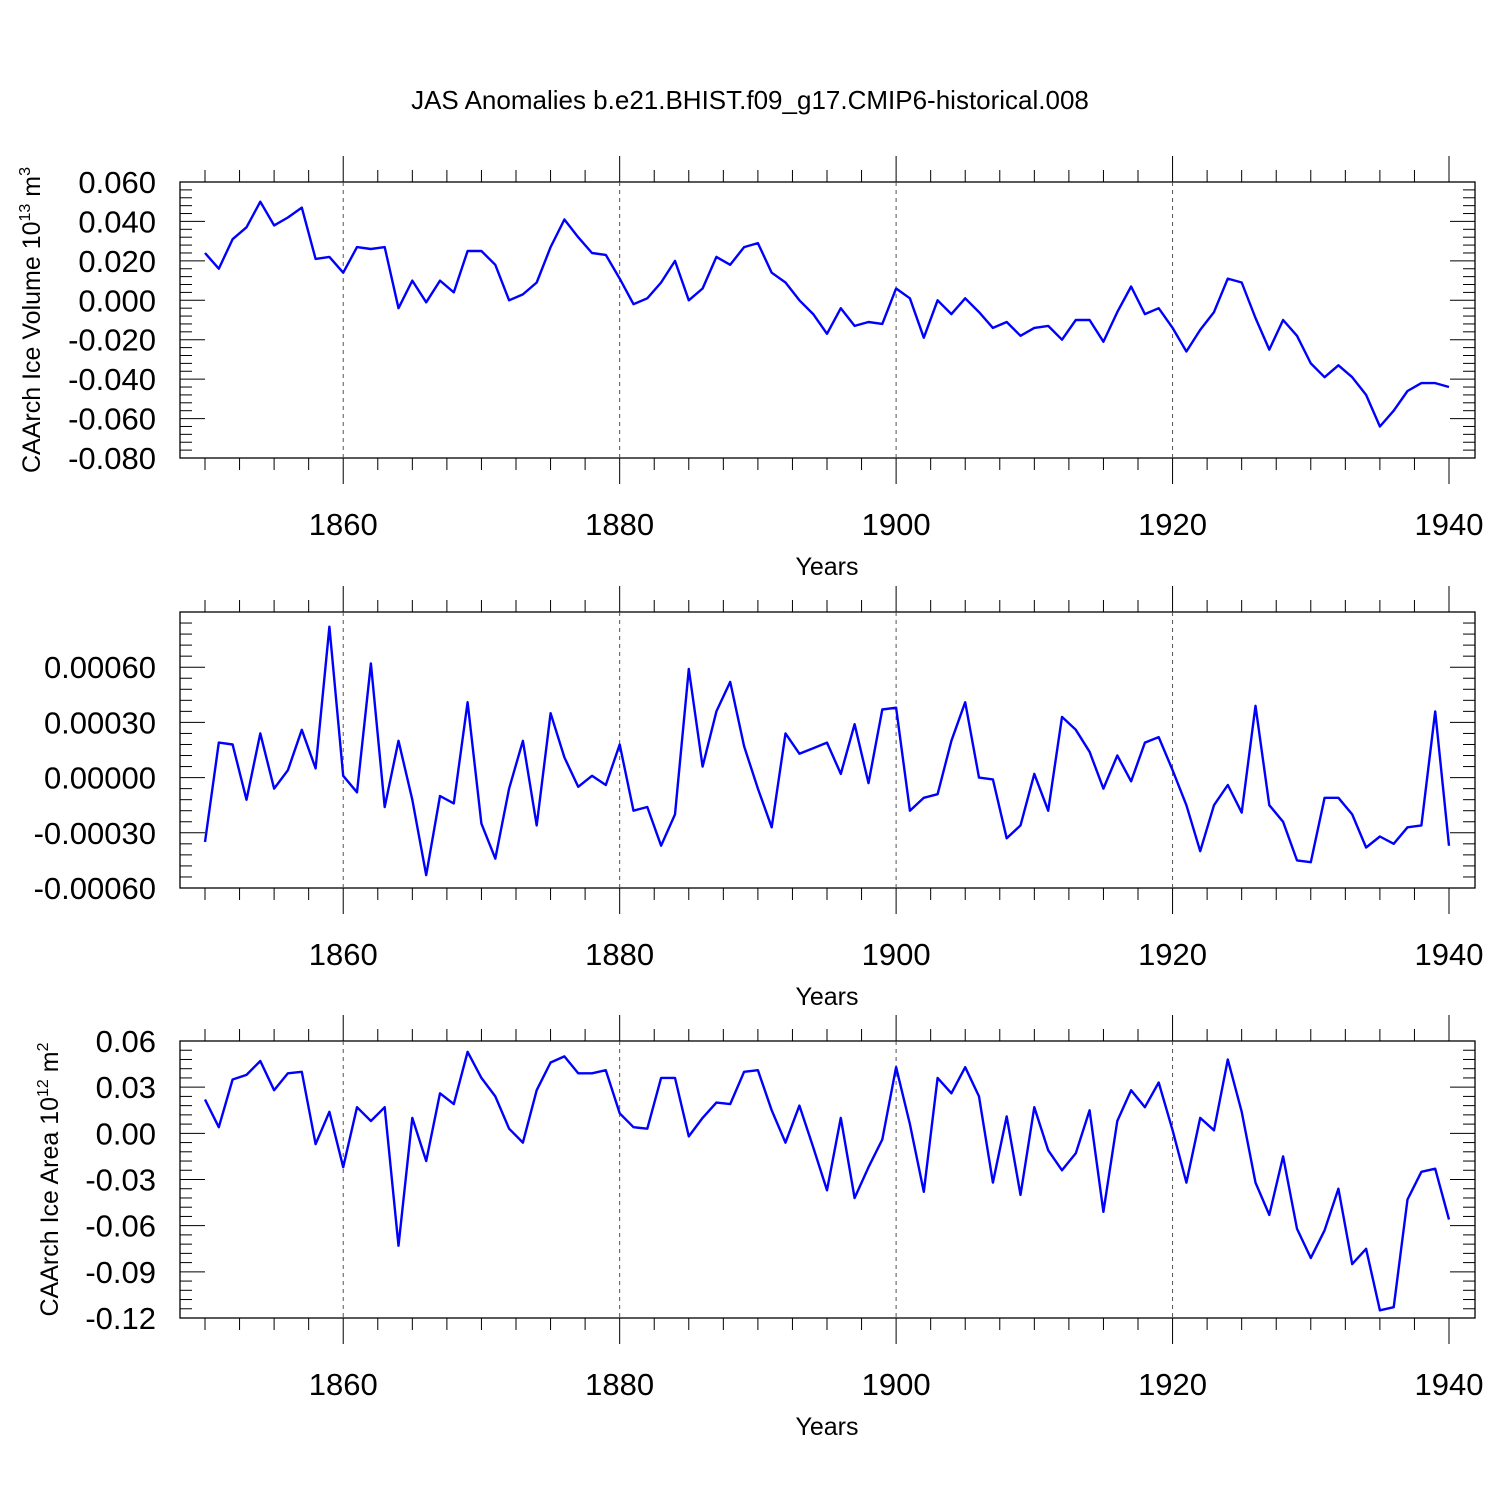  What do you see at coordinates (126, 1041) in the screenshot?
I see `y-tick-label: 0.06` at bounding box center [126, 1041].